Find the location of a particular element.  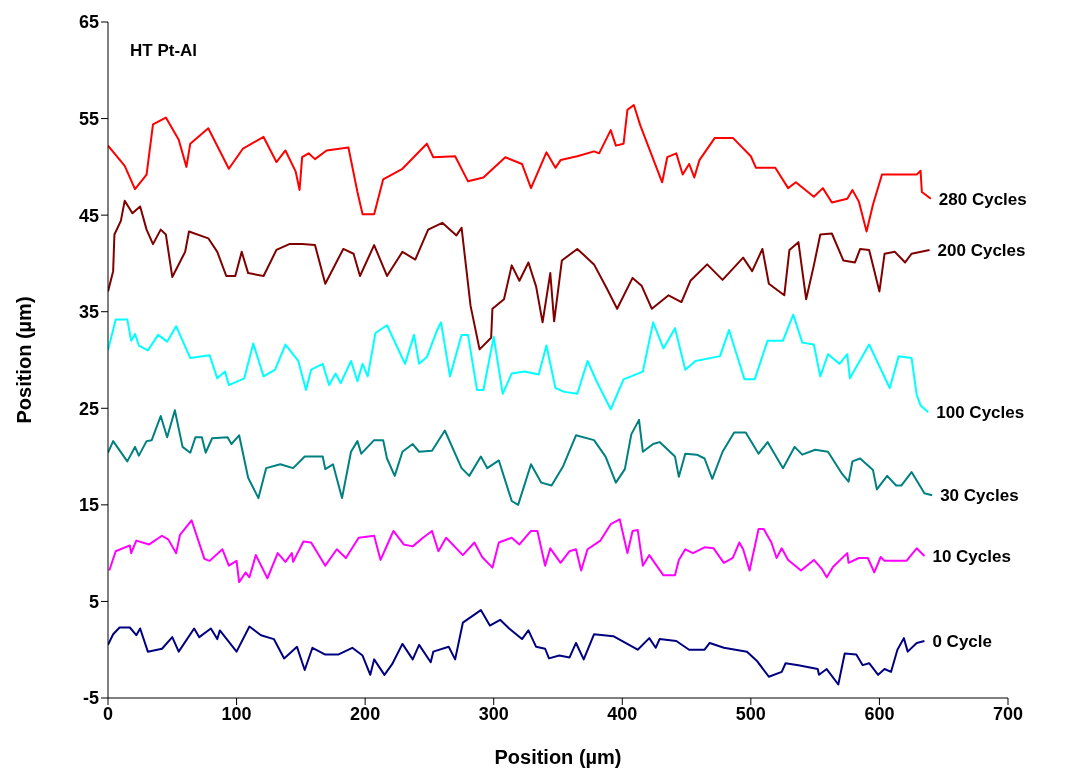

series-label: 100 Cycles is located at coordinates (980, 413).